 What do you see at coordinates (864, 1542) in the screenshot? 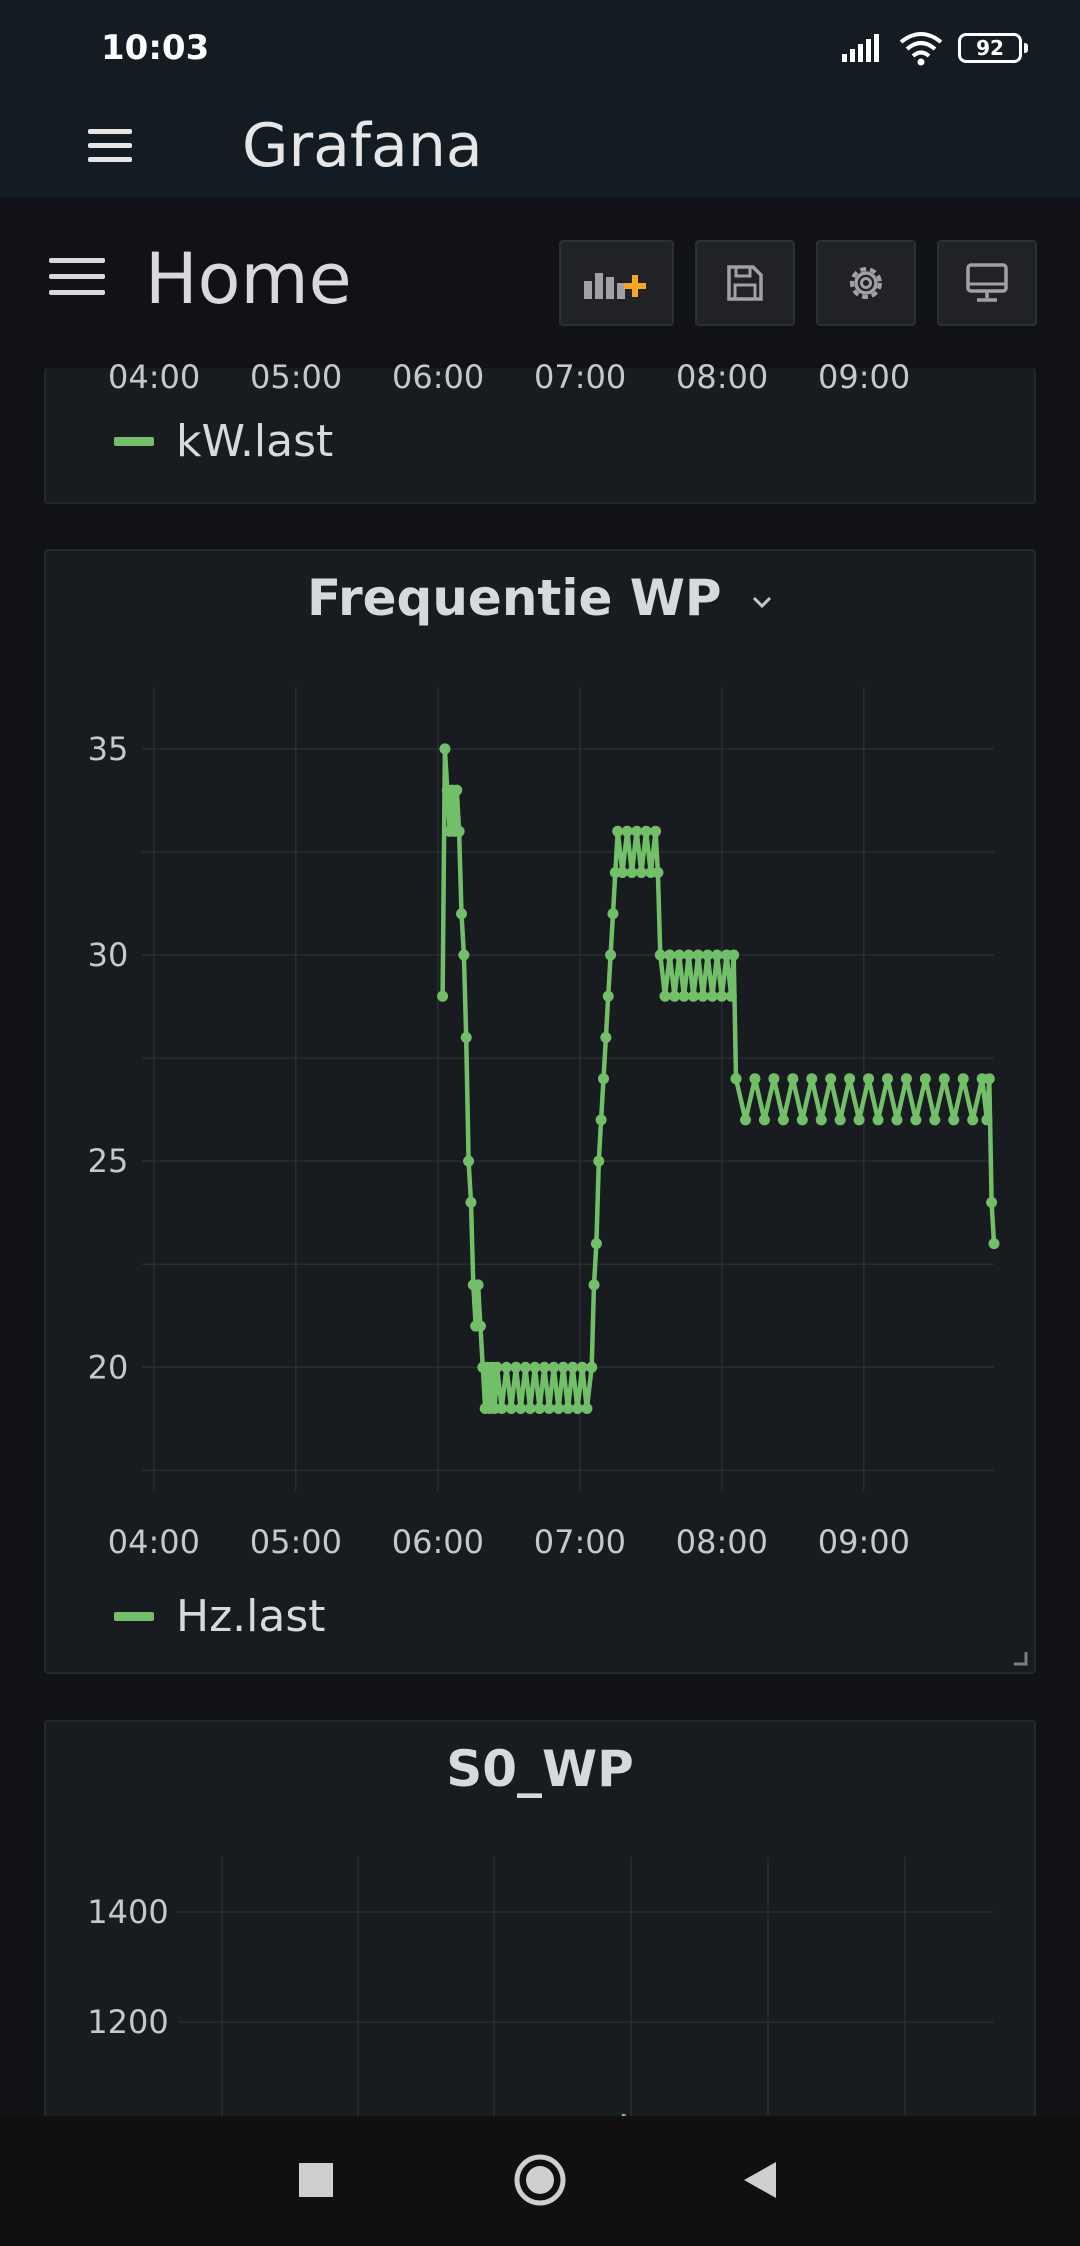
I see `x-tick-label: 09:00` at bounding box center [864, 1542].